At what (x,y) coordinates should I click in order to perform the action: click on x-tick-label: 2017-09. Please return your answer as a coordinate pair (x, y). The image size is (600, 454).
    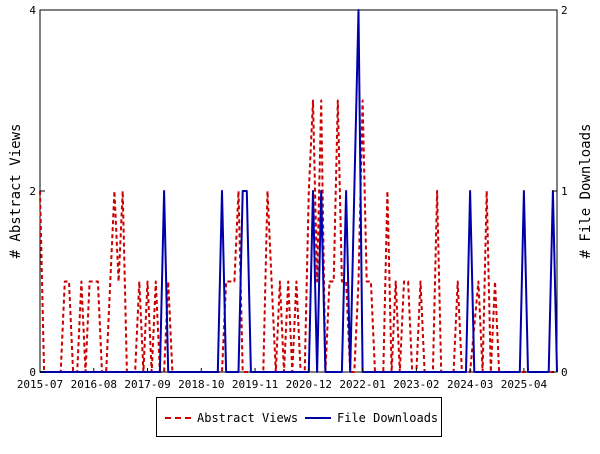
    Looking at the image, I should click on (147, 384).